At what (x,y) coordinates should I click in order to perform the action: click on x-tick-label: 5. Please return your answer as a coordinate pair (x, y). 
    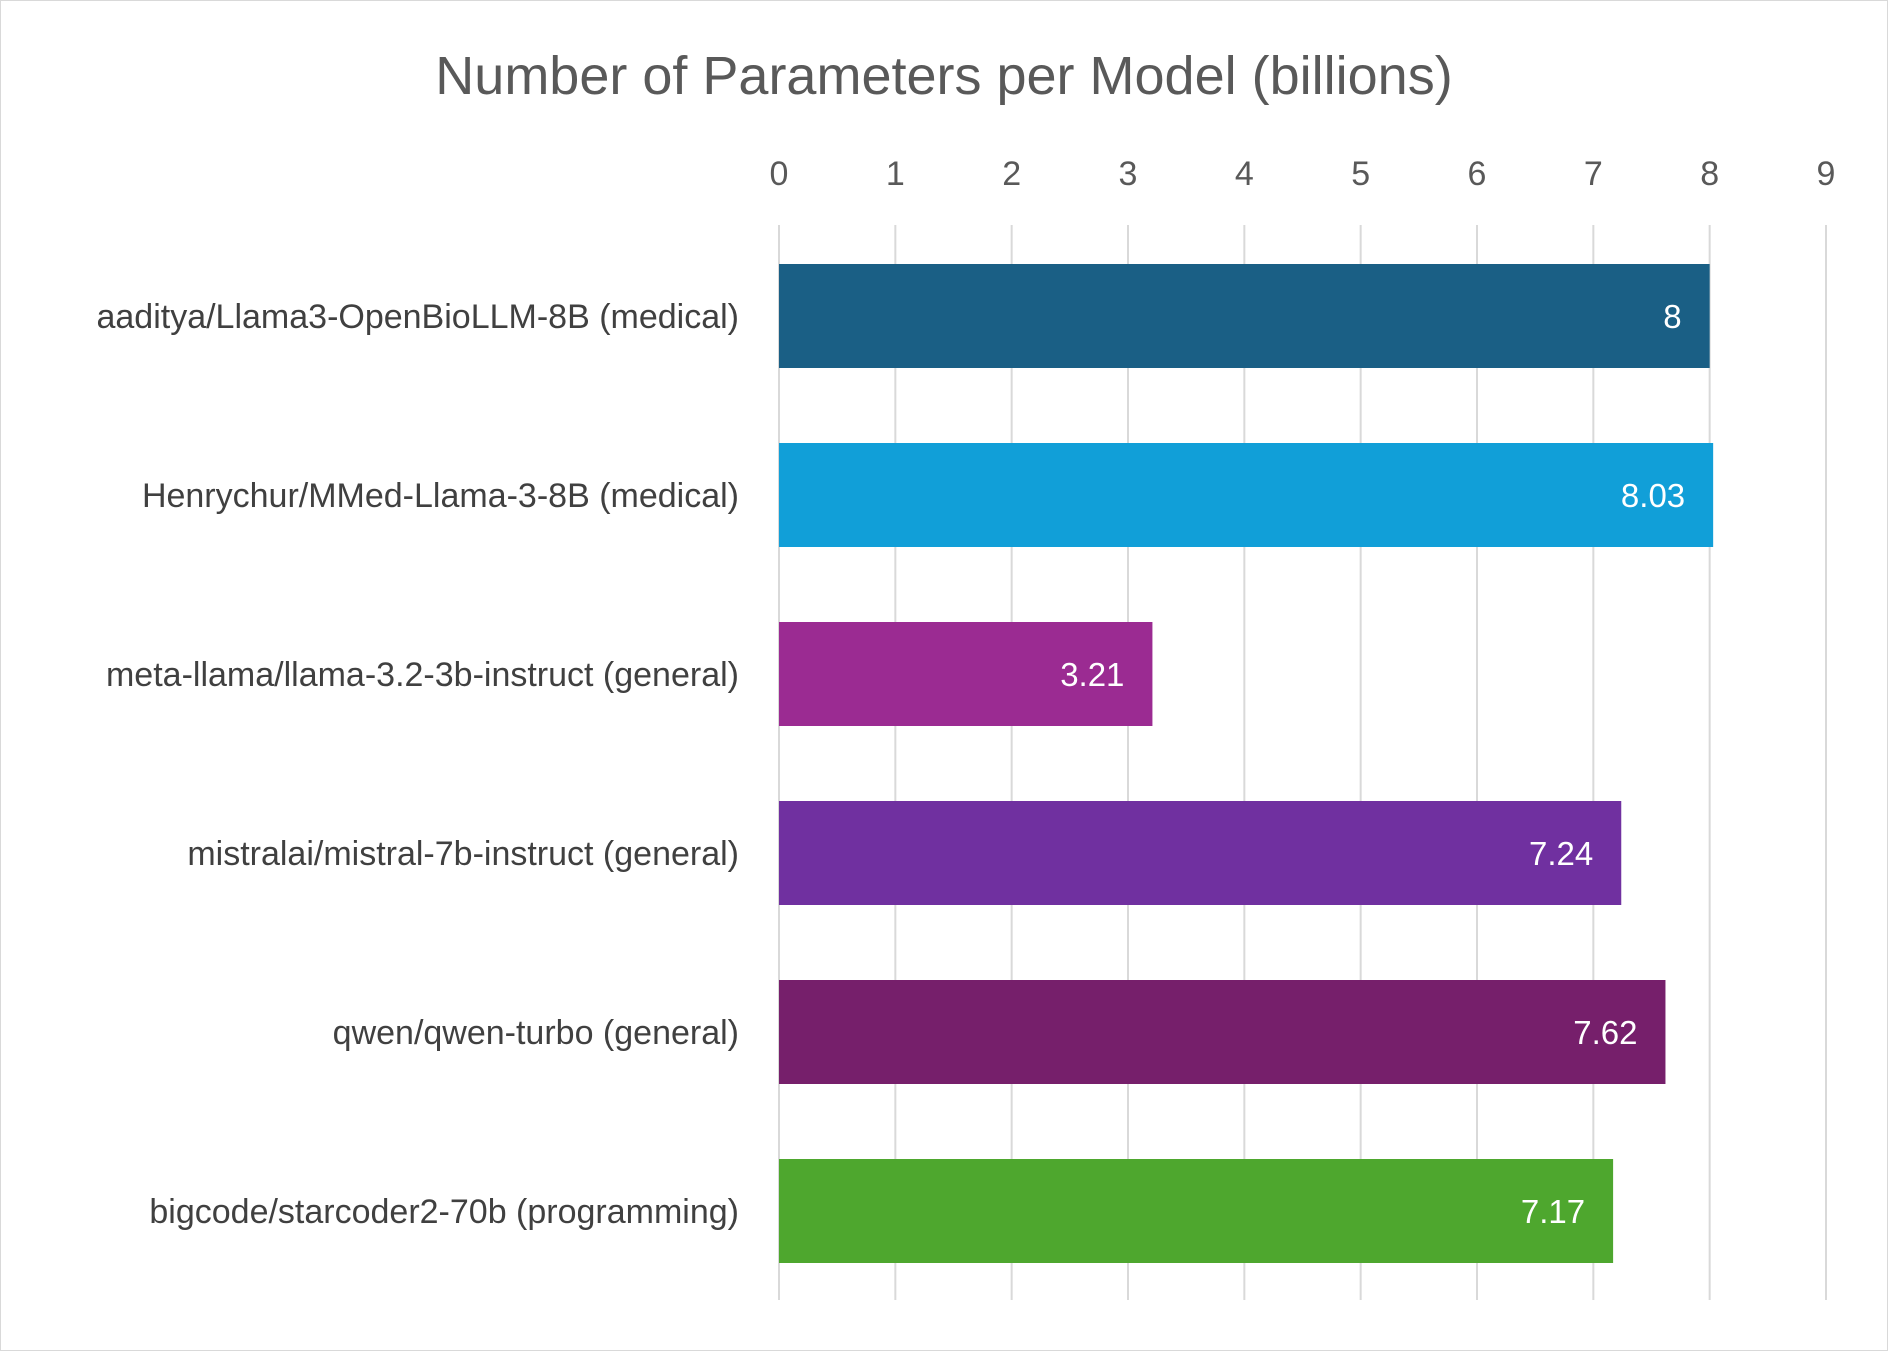
    Looking at the image, I should click on (1360, 174).